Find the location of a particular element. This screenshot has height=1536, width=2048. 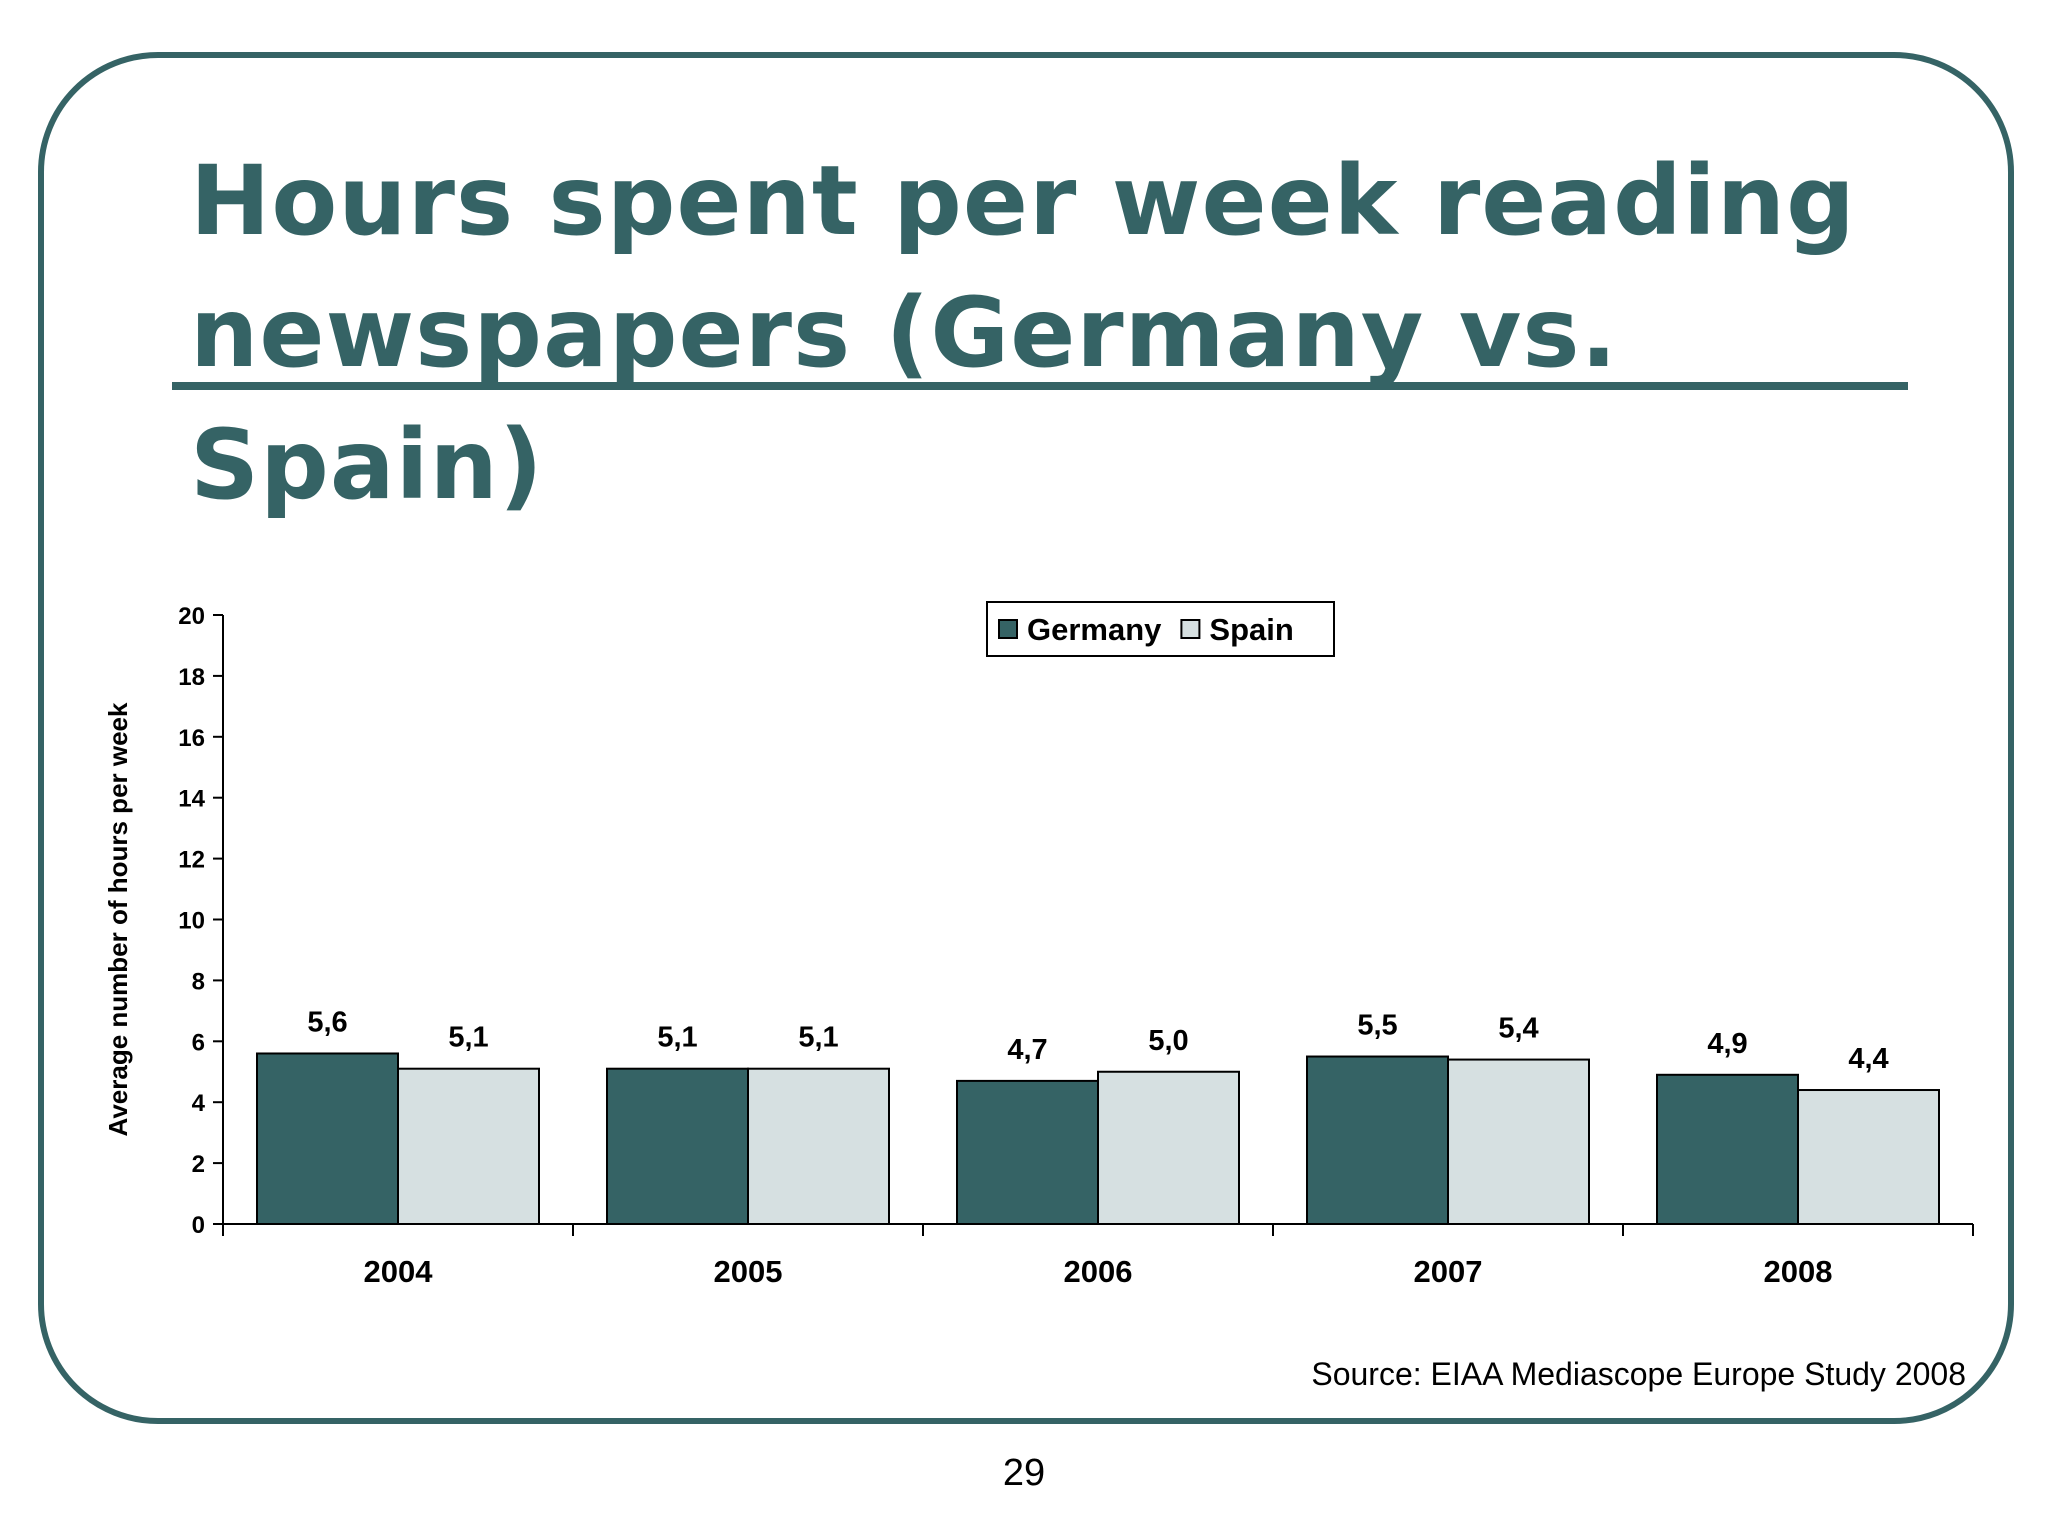

bar-spain-2005 is located at coordinates (818, 1146).